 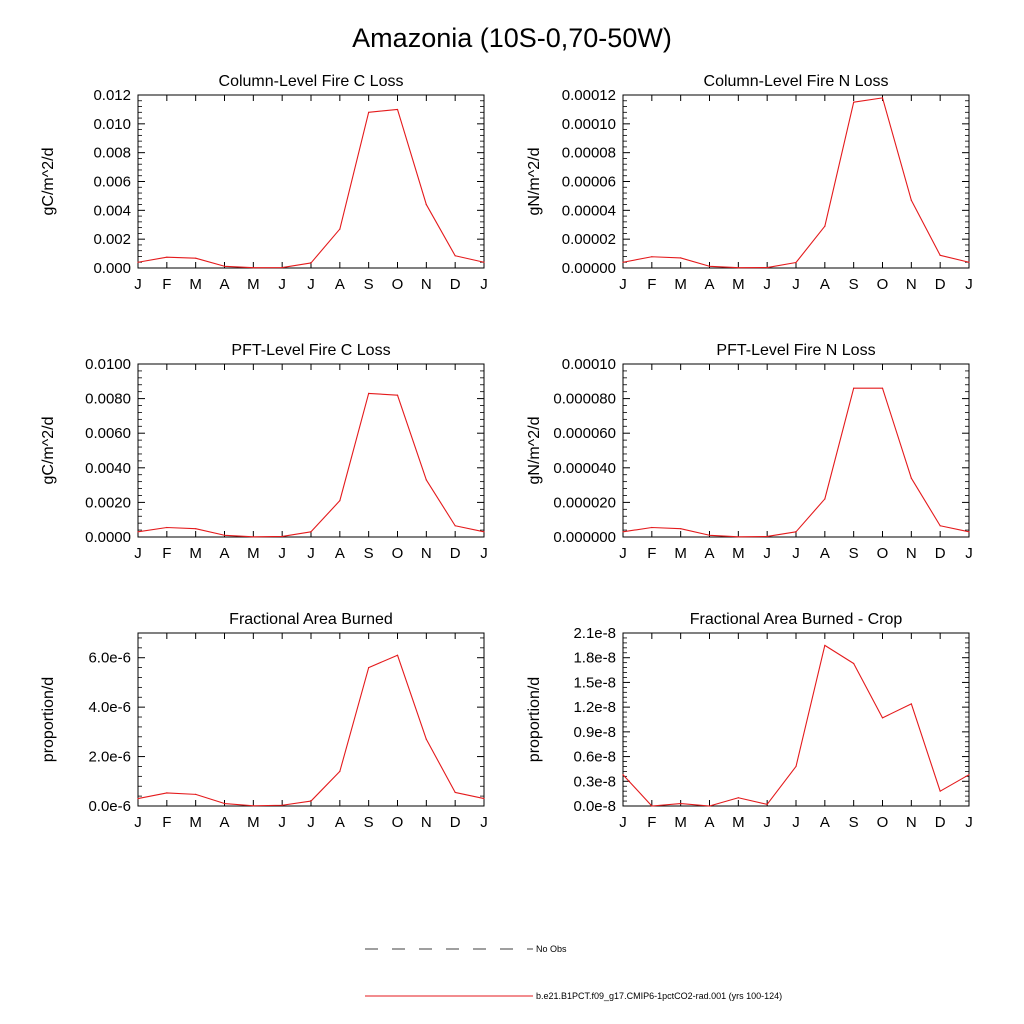 What do you see at coordinates (109, 757) in the screenshot?
I see `y-tick-label: 2.0e-6` at bounding box center [109, 757].